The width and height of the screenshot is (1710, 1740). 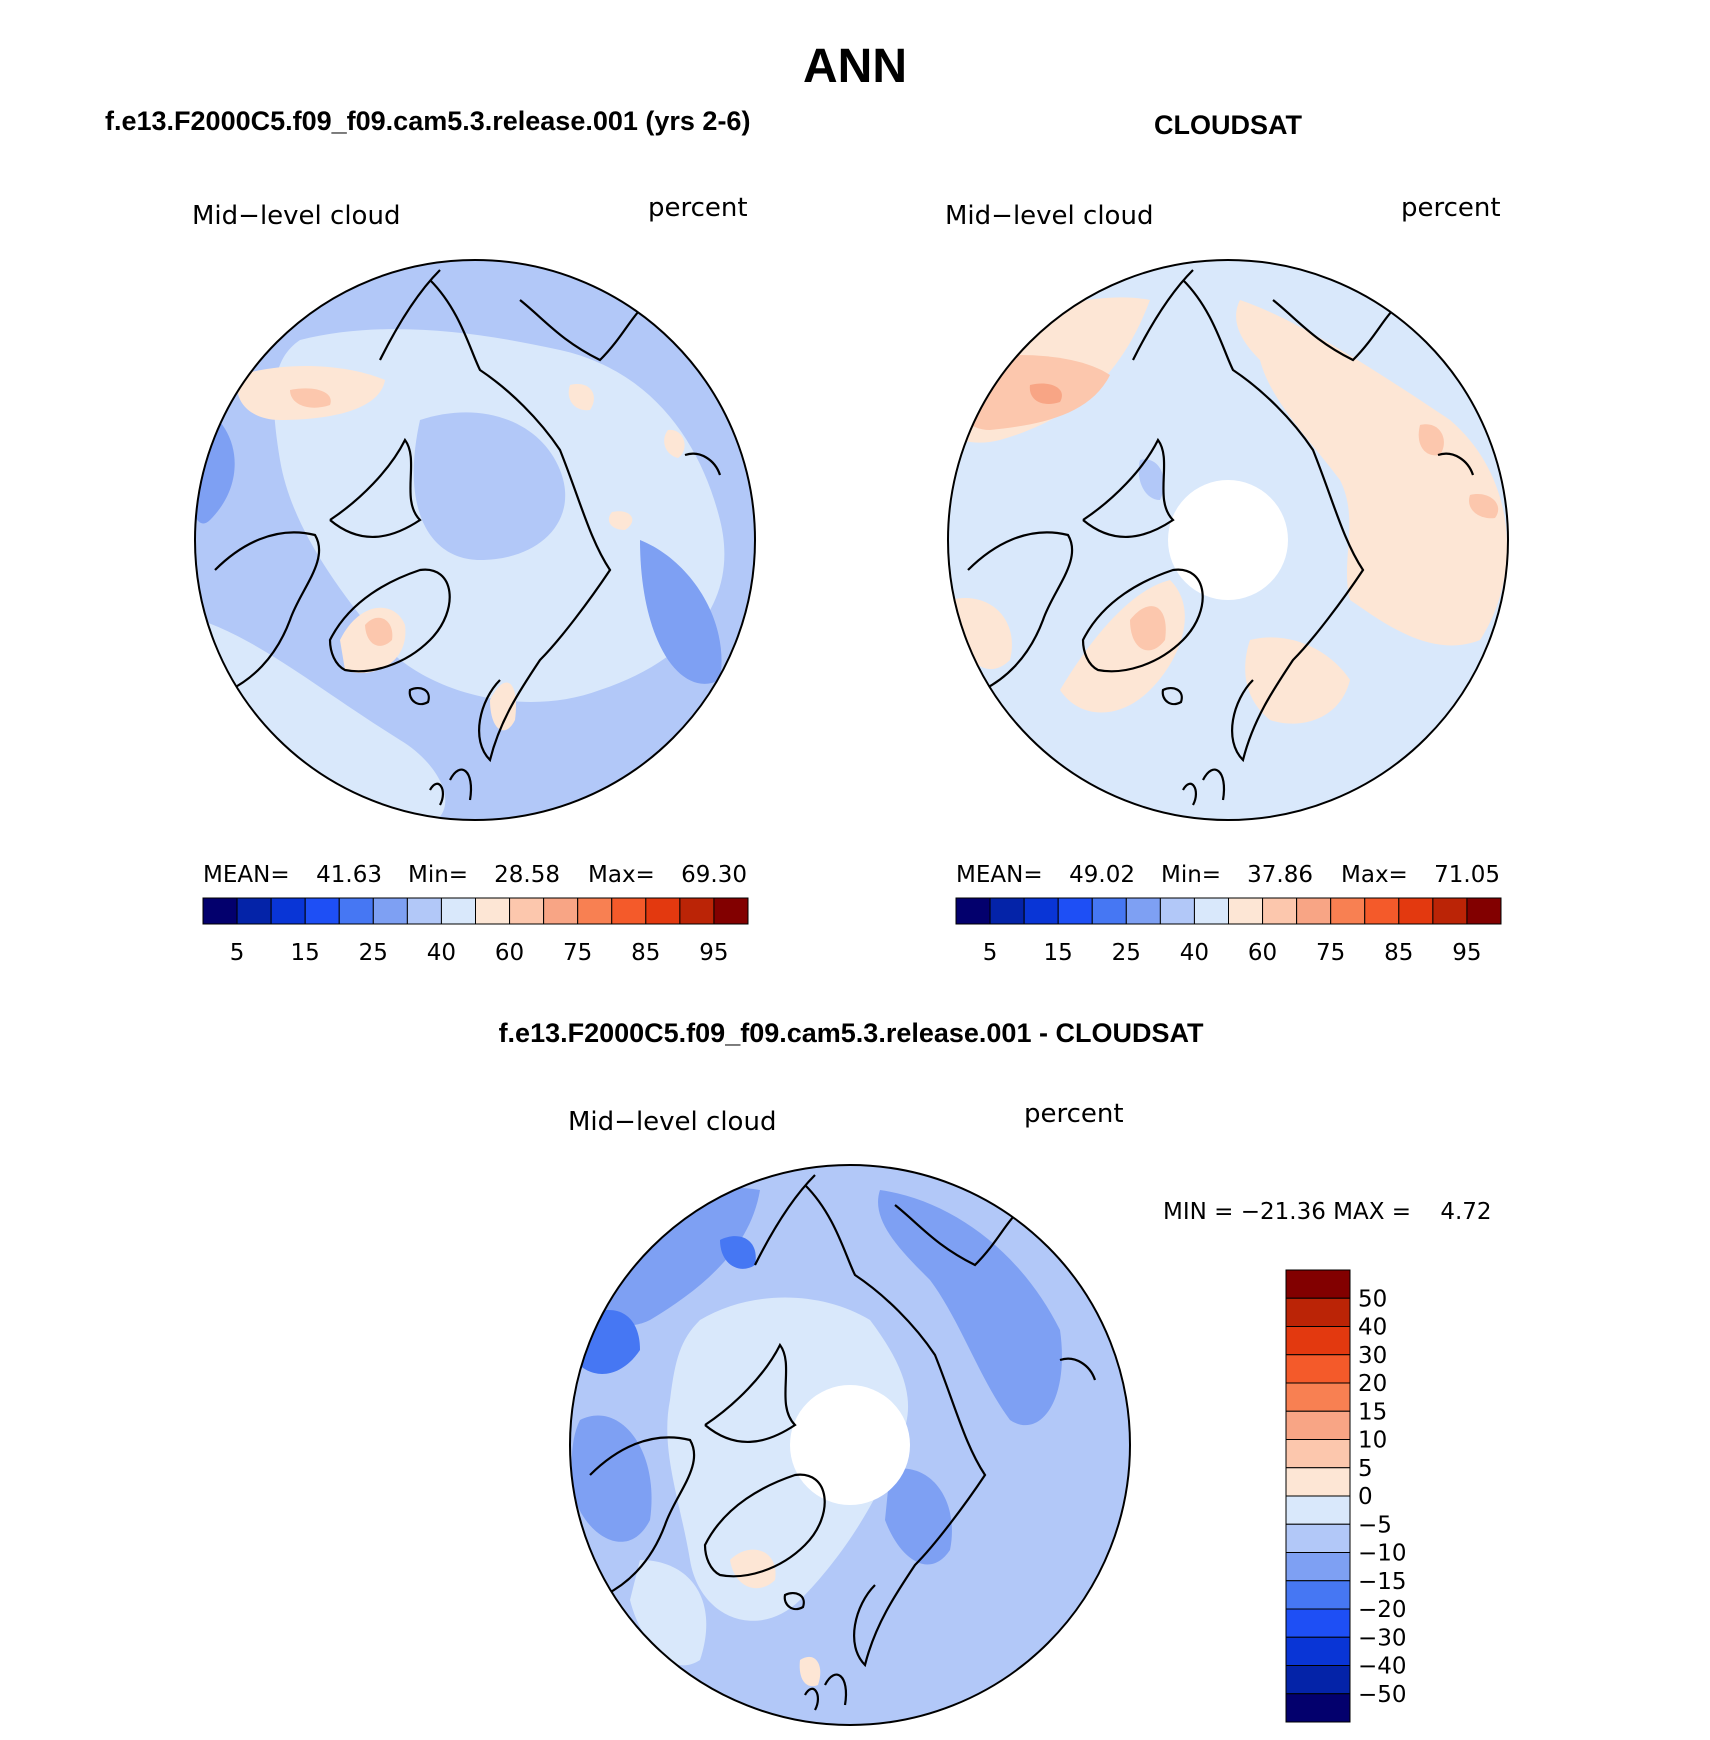 I want to click on stat-label: MEAN=, so click(x=246, y=875).